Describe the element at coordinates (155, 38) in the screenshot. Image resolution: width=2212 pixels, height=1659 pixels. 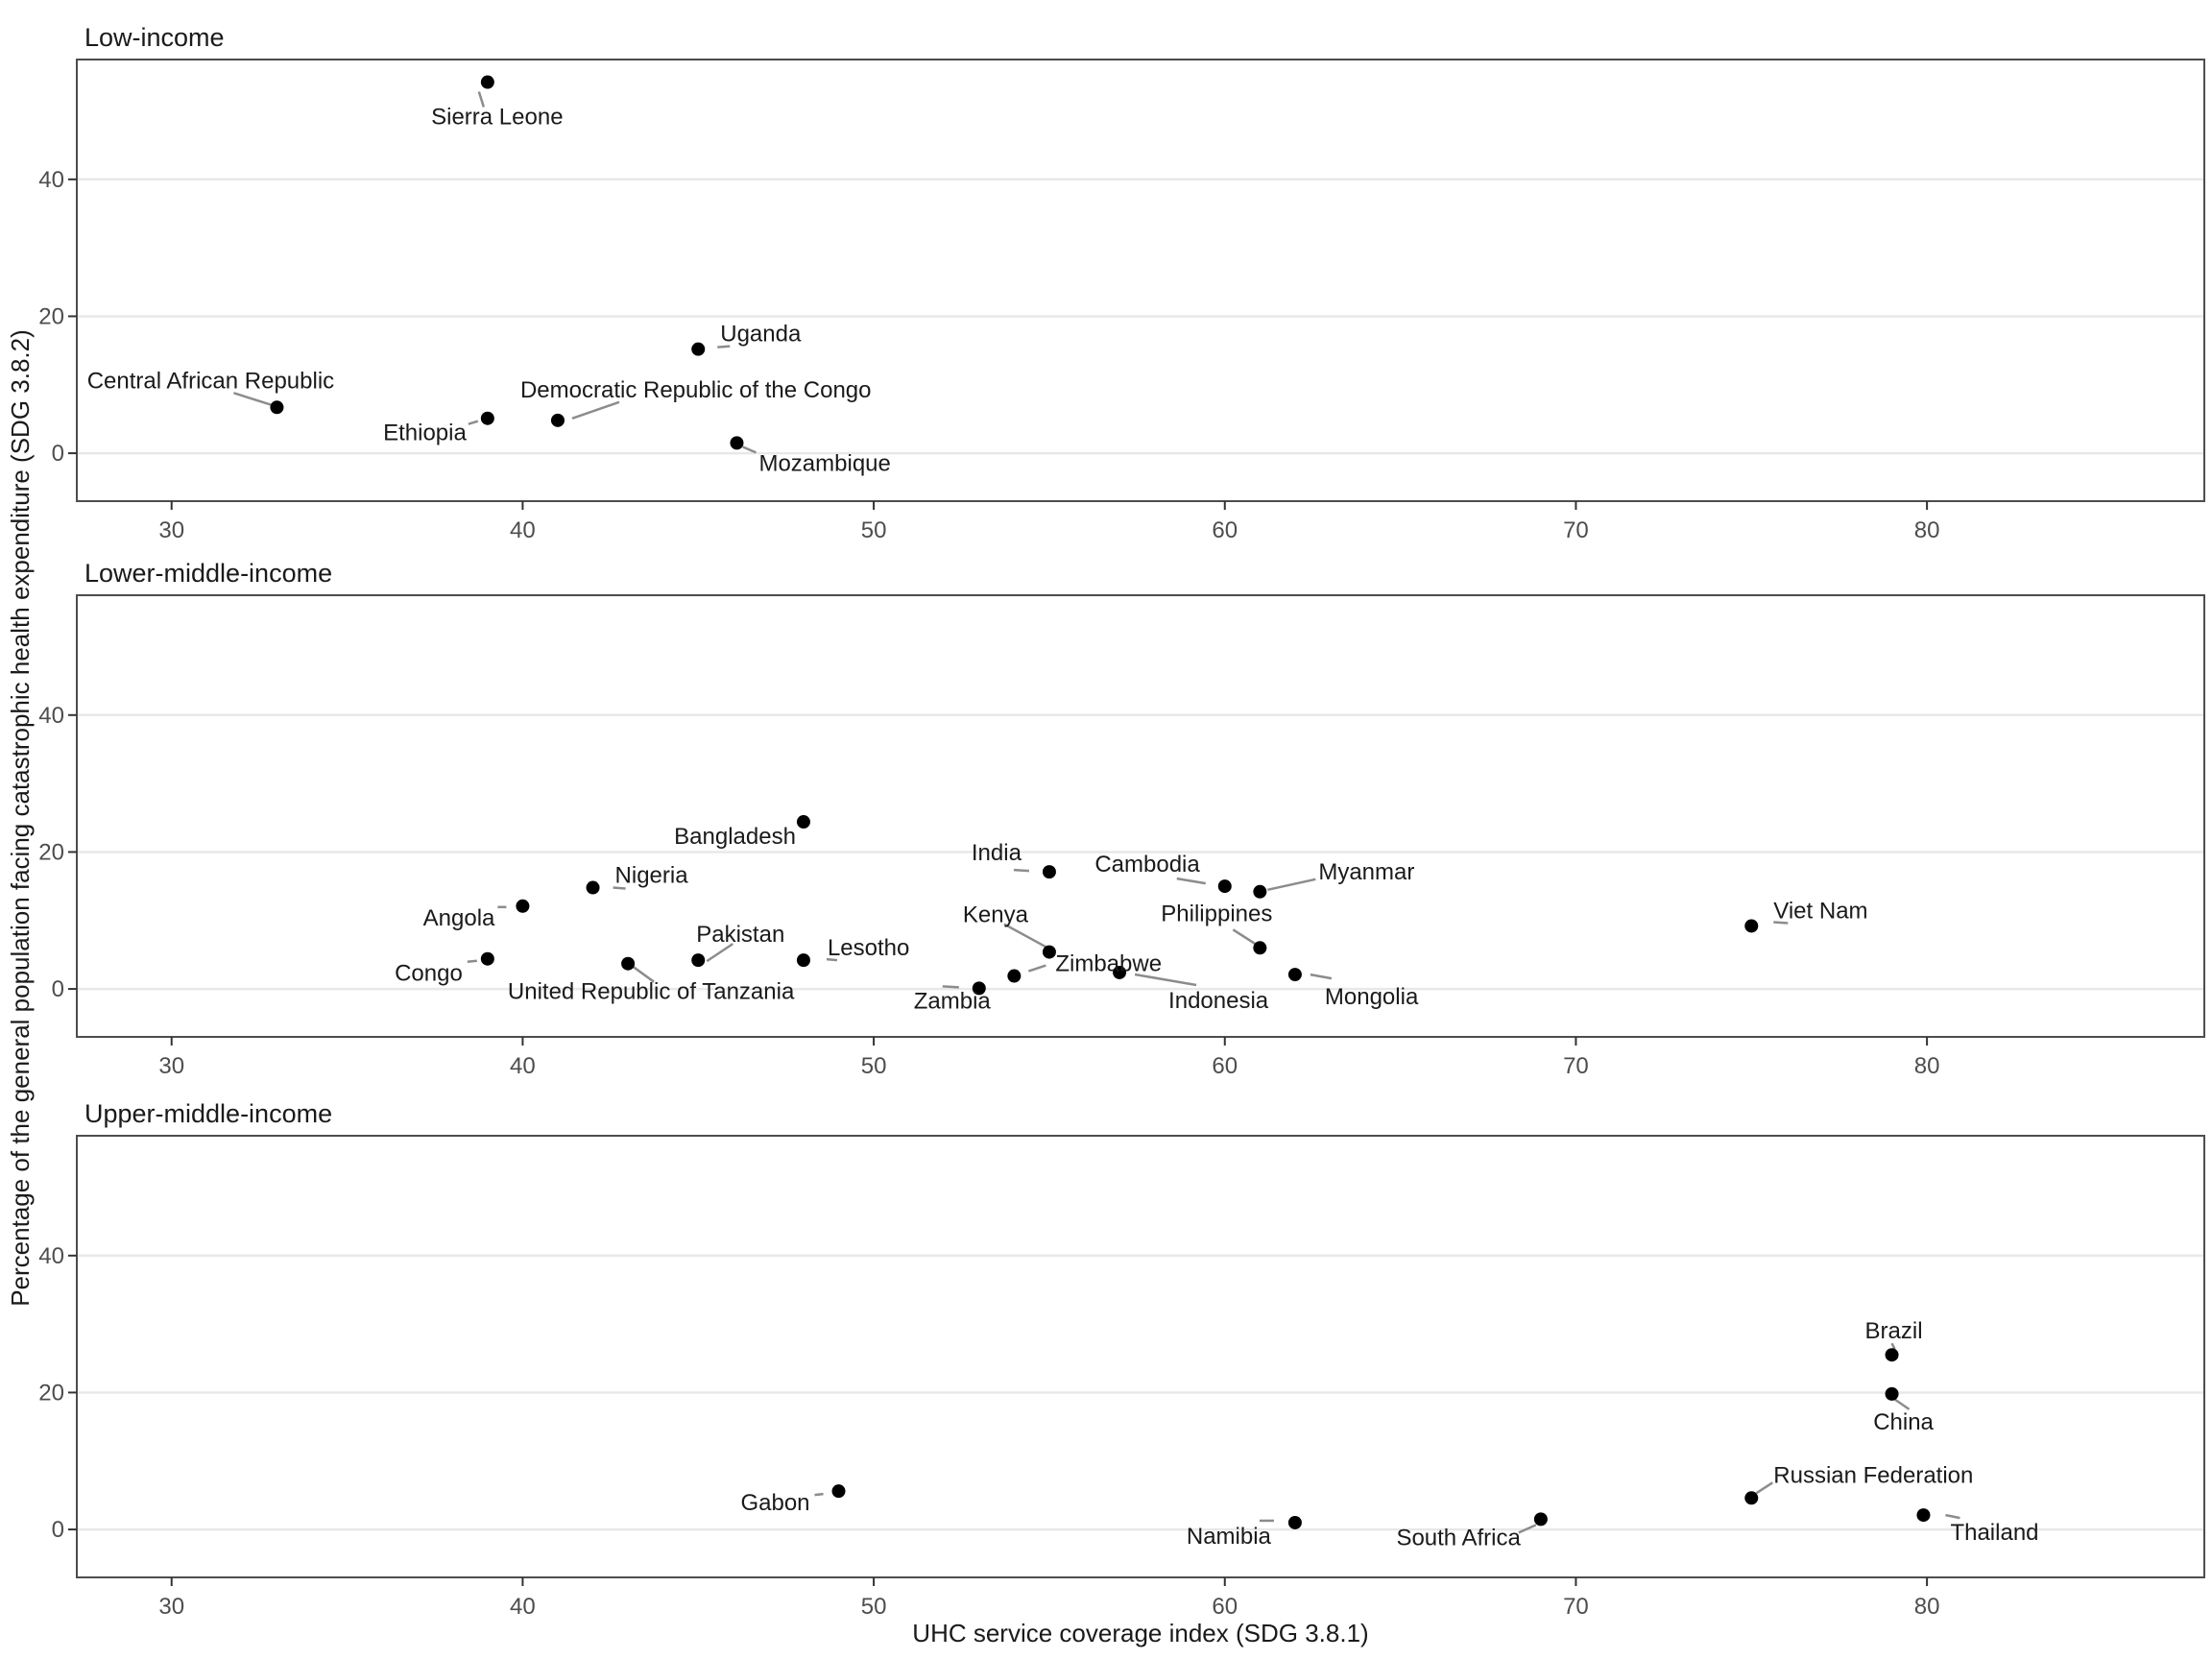
I see `facet-title-low-income: Low-income` at that location.